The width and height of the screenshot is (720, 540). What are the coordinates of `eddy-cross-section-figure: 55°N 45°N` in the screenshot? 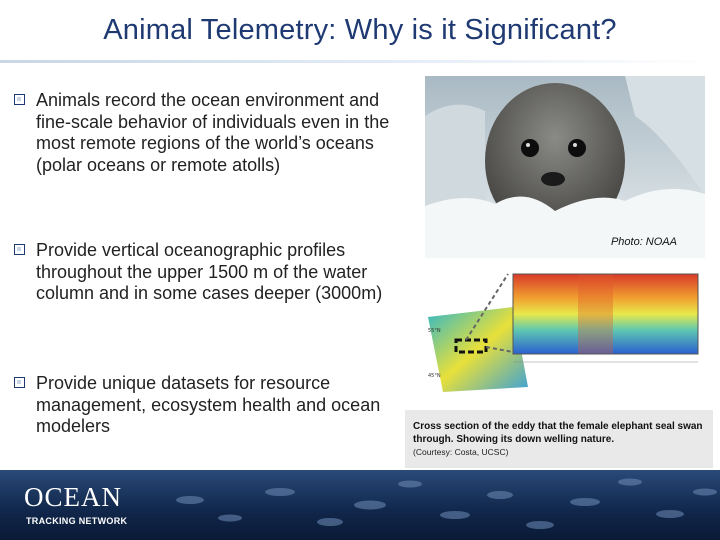 It's located at (563, 327).